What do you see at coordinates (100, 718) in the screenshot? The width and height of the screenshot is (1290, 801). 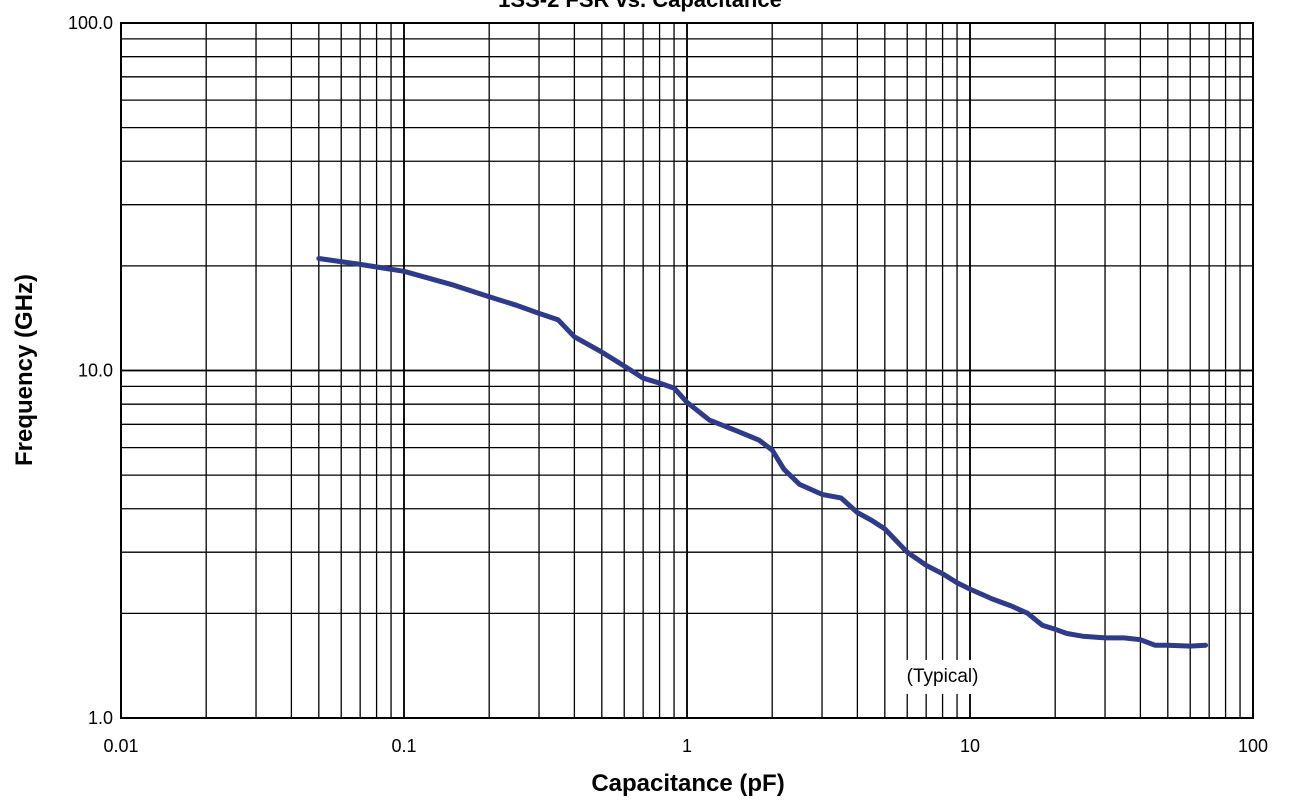 I see `y-tick-label: 1.0` at bounding box center [100, 718].